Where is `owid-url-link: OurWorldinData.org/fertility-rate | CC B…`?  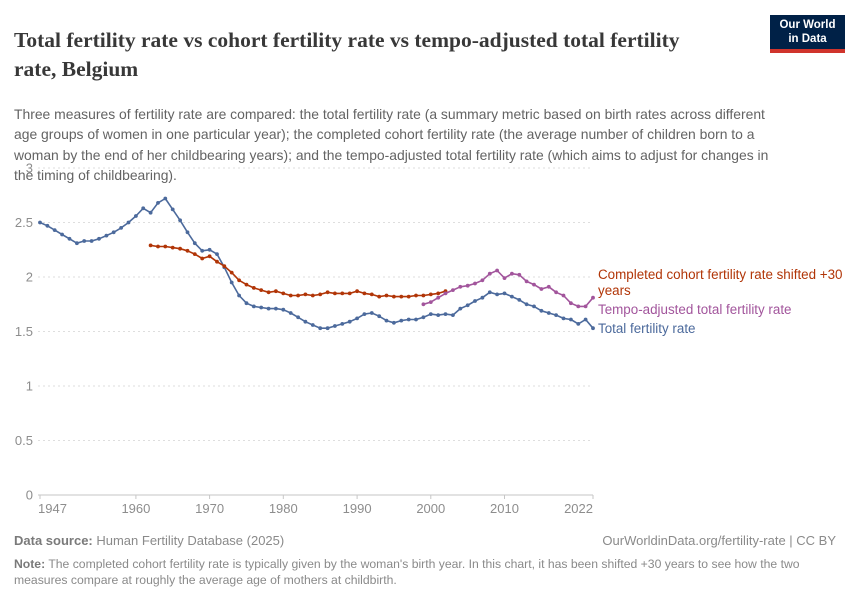 owid-url-link: OurWorldinData.org/fertility-rate | CC B… is located at coordinates (719, 540).